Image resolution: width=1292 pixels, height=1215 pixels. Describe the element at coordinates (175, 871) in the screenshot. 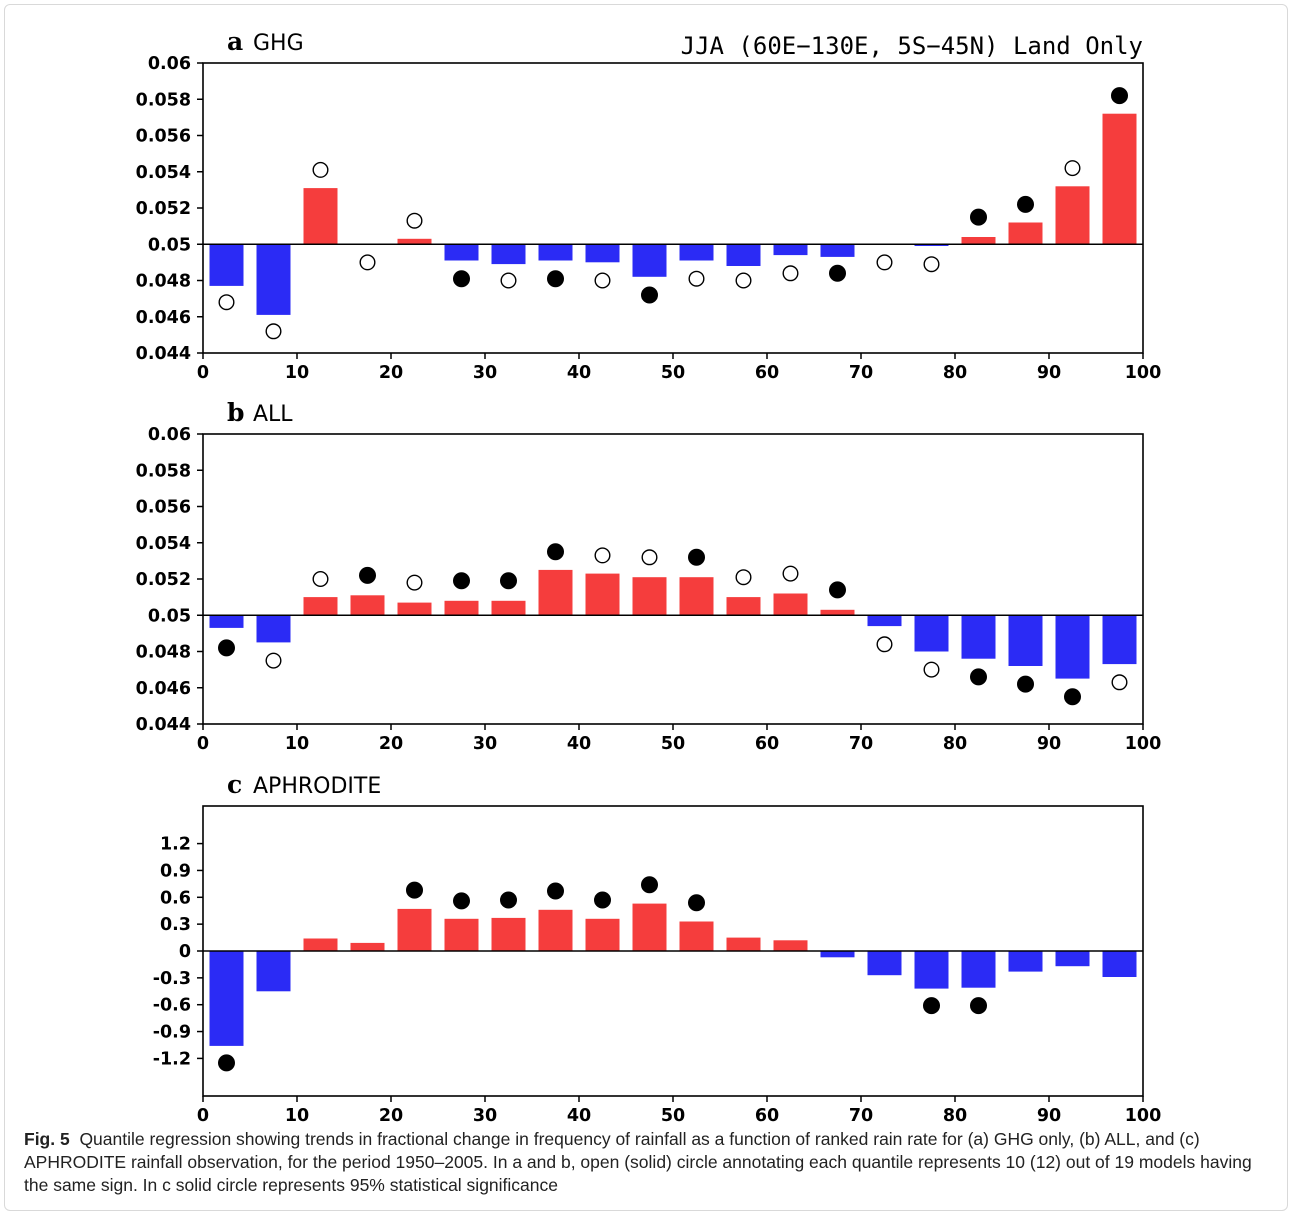

I see `y-tick-label: 0.9` at that location.